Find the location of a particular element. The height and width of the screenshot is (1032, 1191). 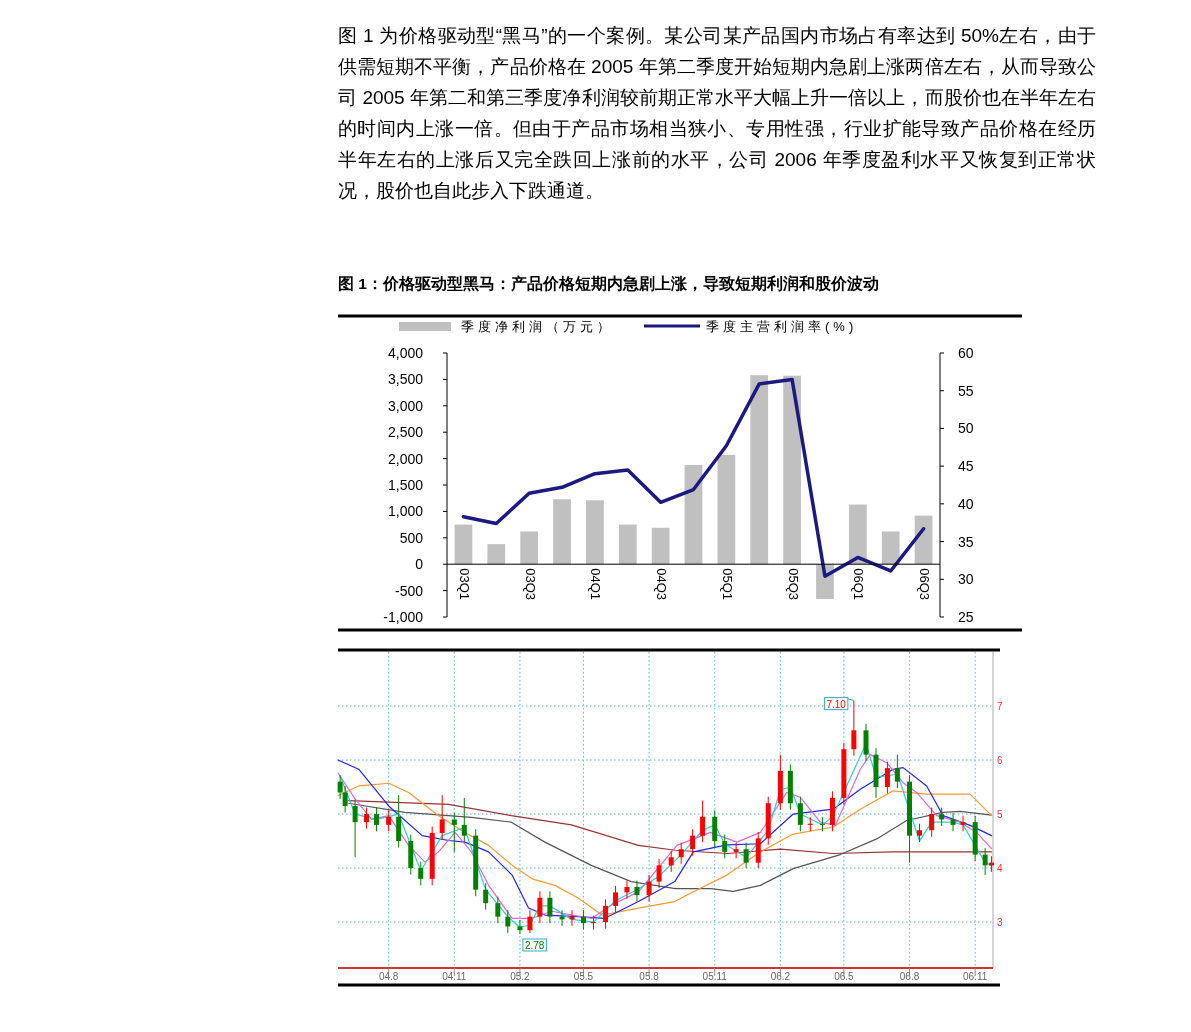

x-tick-label: 05Q3 is located at coordinates (793, 584).